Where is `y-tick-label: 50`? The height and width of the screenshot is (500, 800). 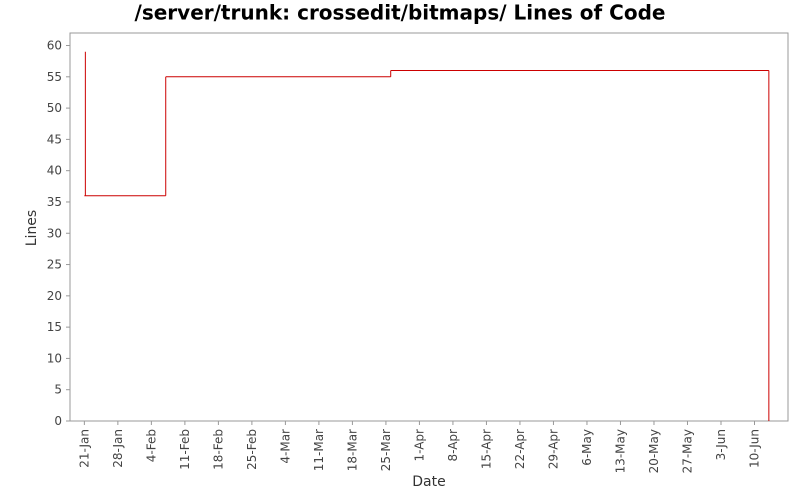 y-tick-label: 50 is located at coordinates (54, 108).